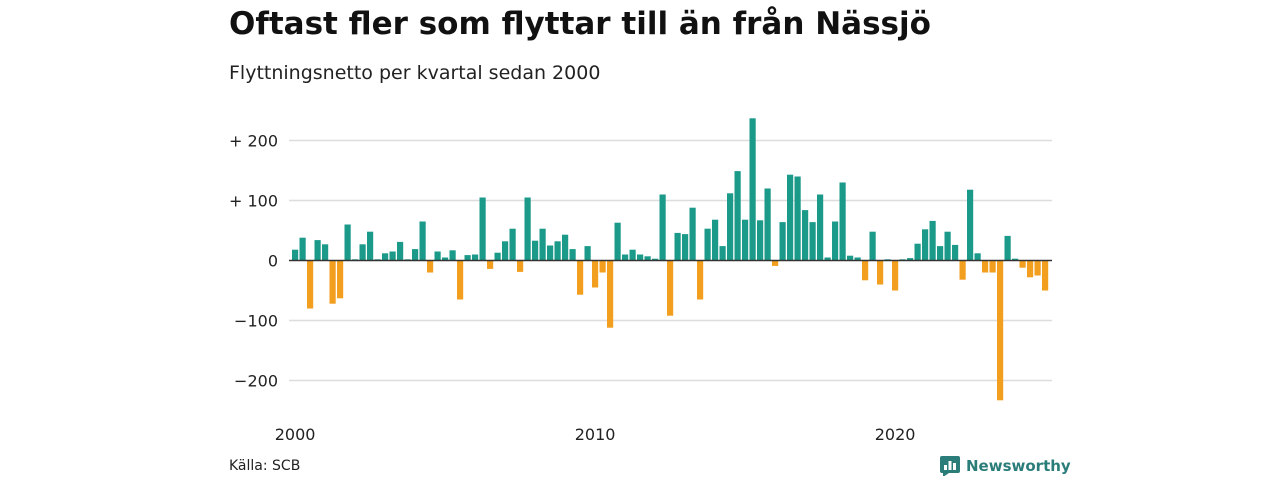  I want to click on x-tick-label: 2010, so click(595, 434).